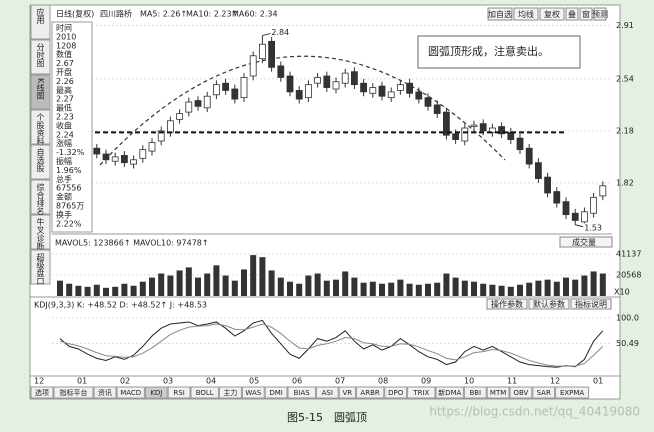 The image size is (654, 432). I want to click on indicator-button-label: 操作参数, so click(507, 304).